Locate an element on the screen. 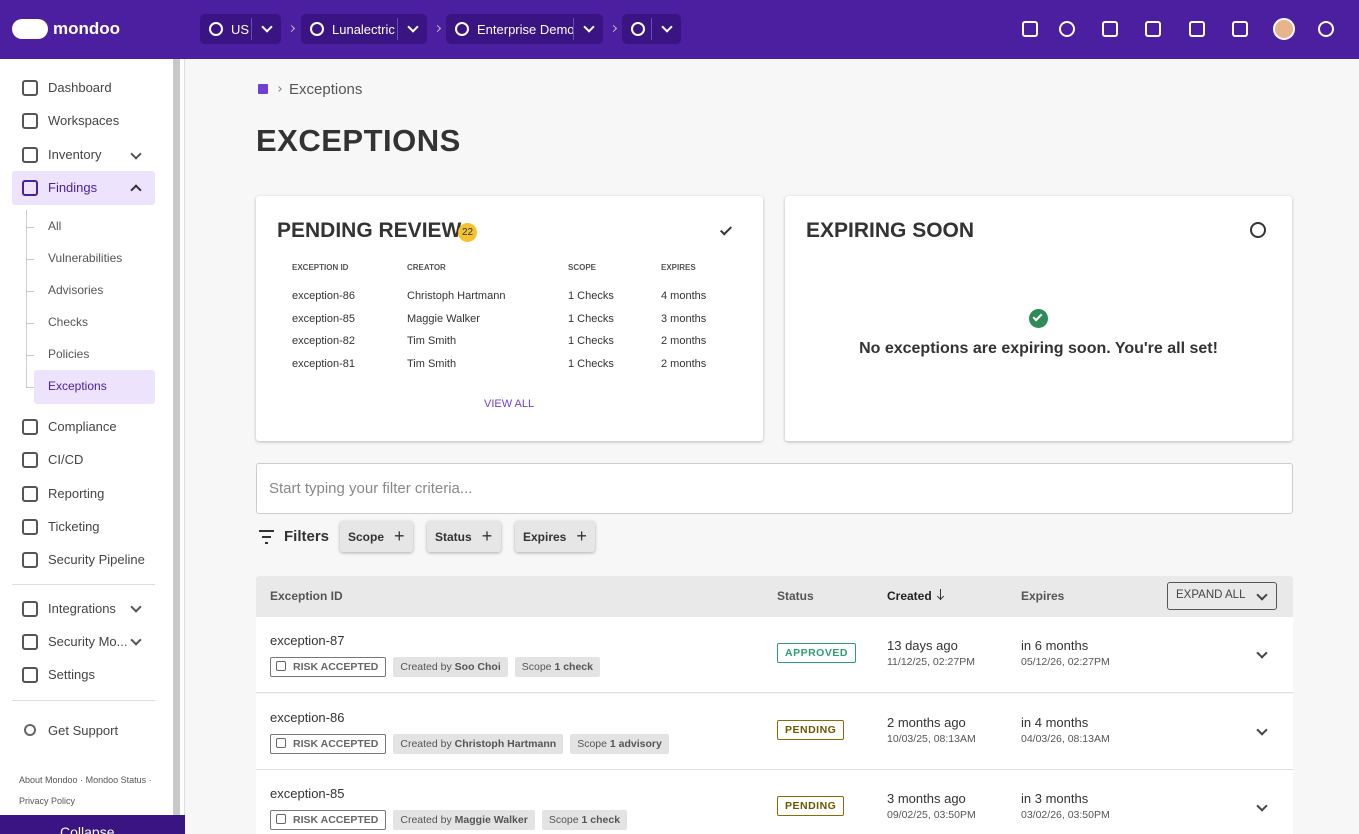 This screenshot has width=1359, height=834. nav-item: Checks is located at coordinates (68, 322).